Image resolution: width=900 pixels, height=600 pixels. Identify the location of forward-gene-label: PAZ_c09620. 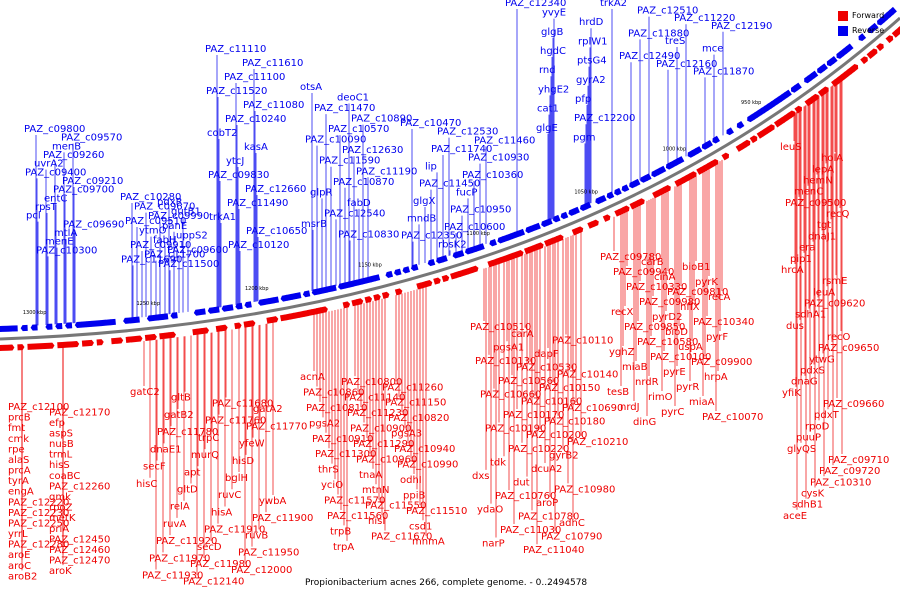
(834, 303).